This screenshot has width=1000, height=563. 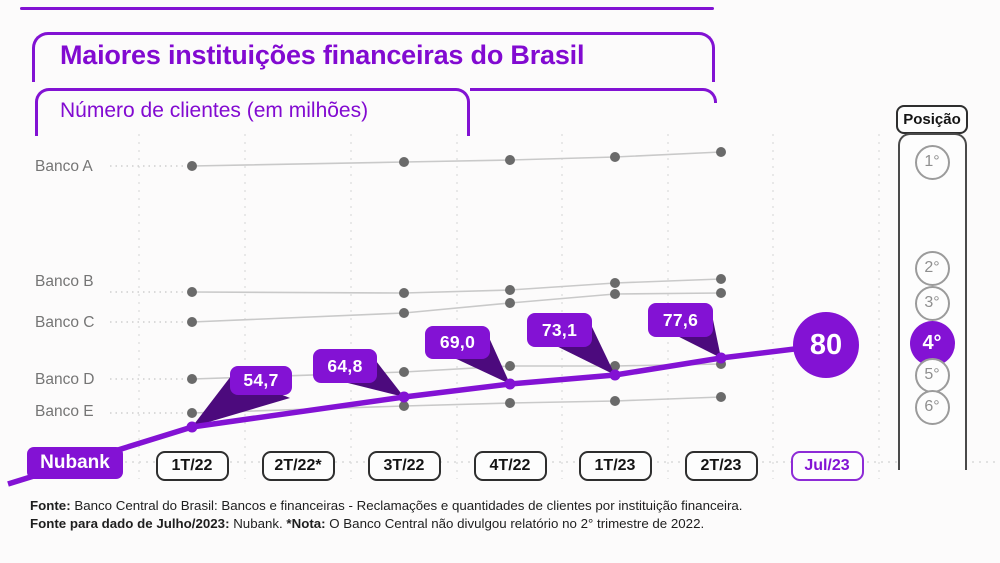 I want to click on nubank-jul23-value: 80, so click(x=826, y=344).